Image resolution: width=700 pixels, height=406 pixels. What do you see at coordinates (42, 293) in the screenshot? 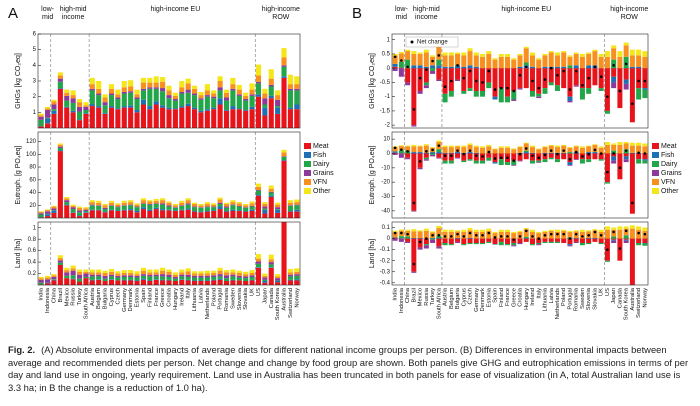
I see `x-tick-label: India` at bounding box center [42, 293].